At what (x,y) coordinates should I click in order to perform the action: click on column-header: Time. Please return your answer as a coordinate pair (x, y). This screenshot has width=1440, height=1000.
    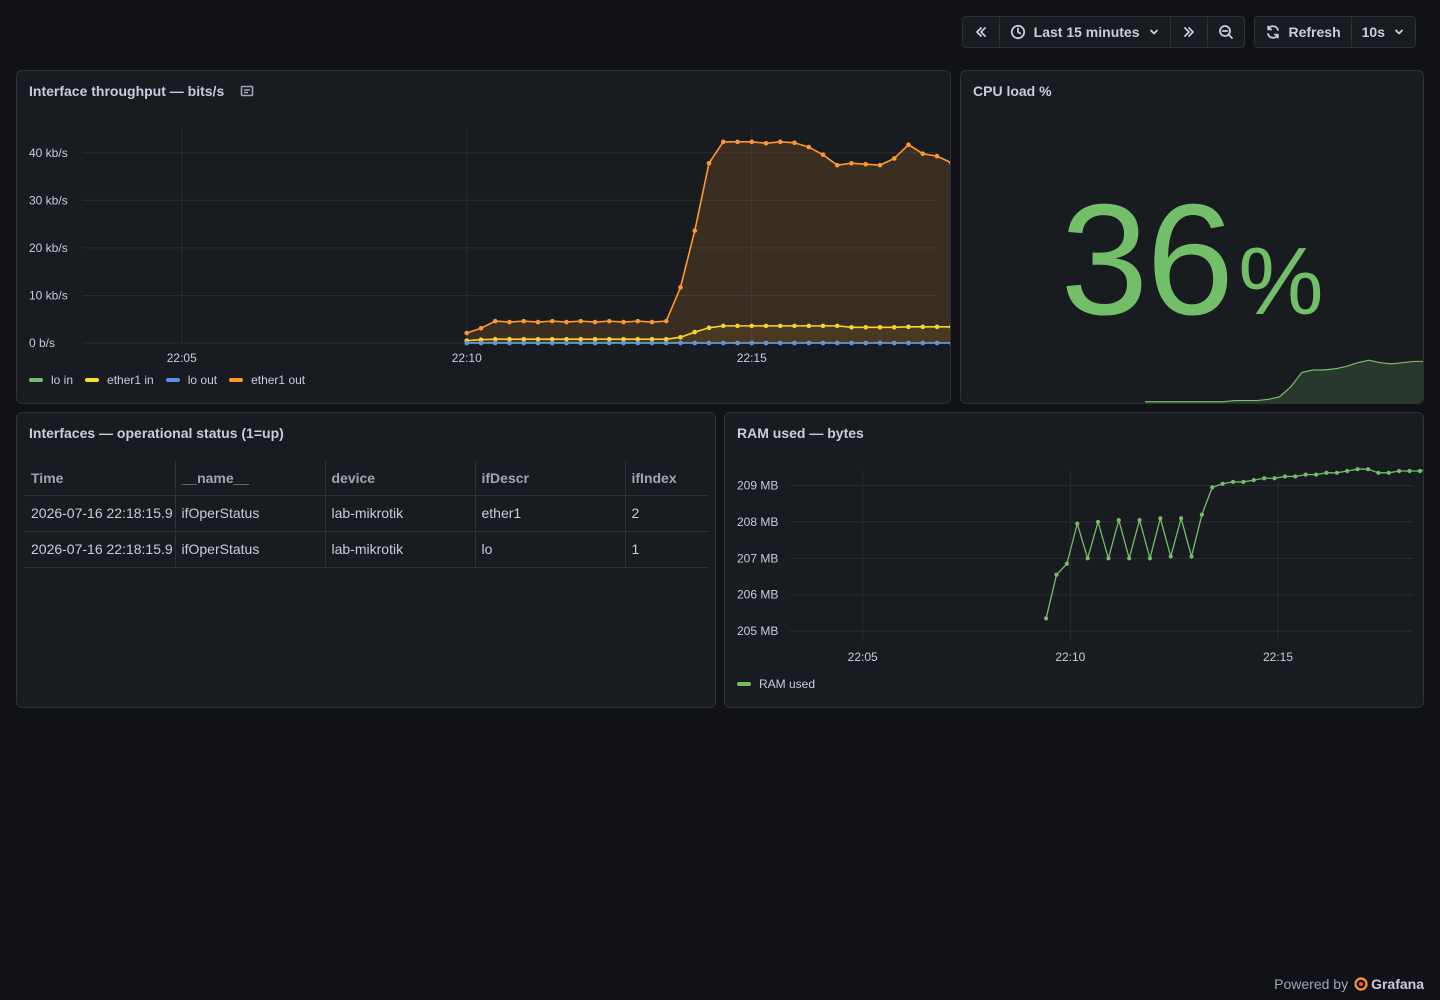
    Looking at the image, I should click on (100, 478).